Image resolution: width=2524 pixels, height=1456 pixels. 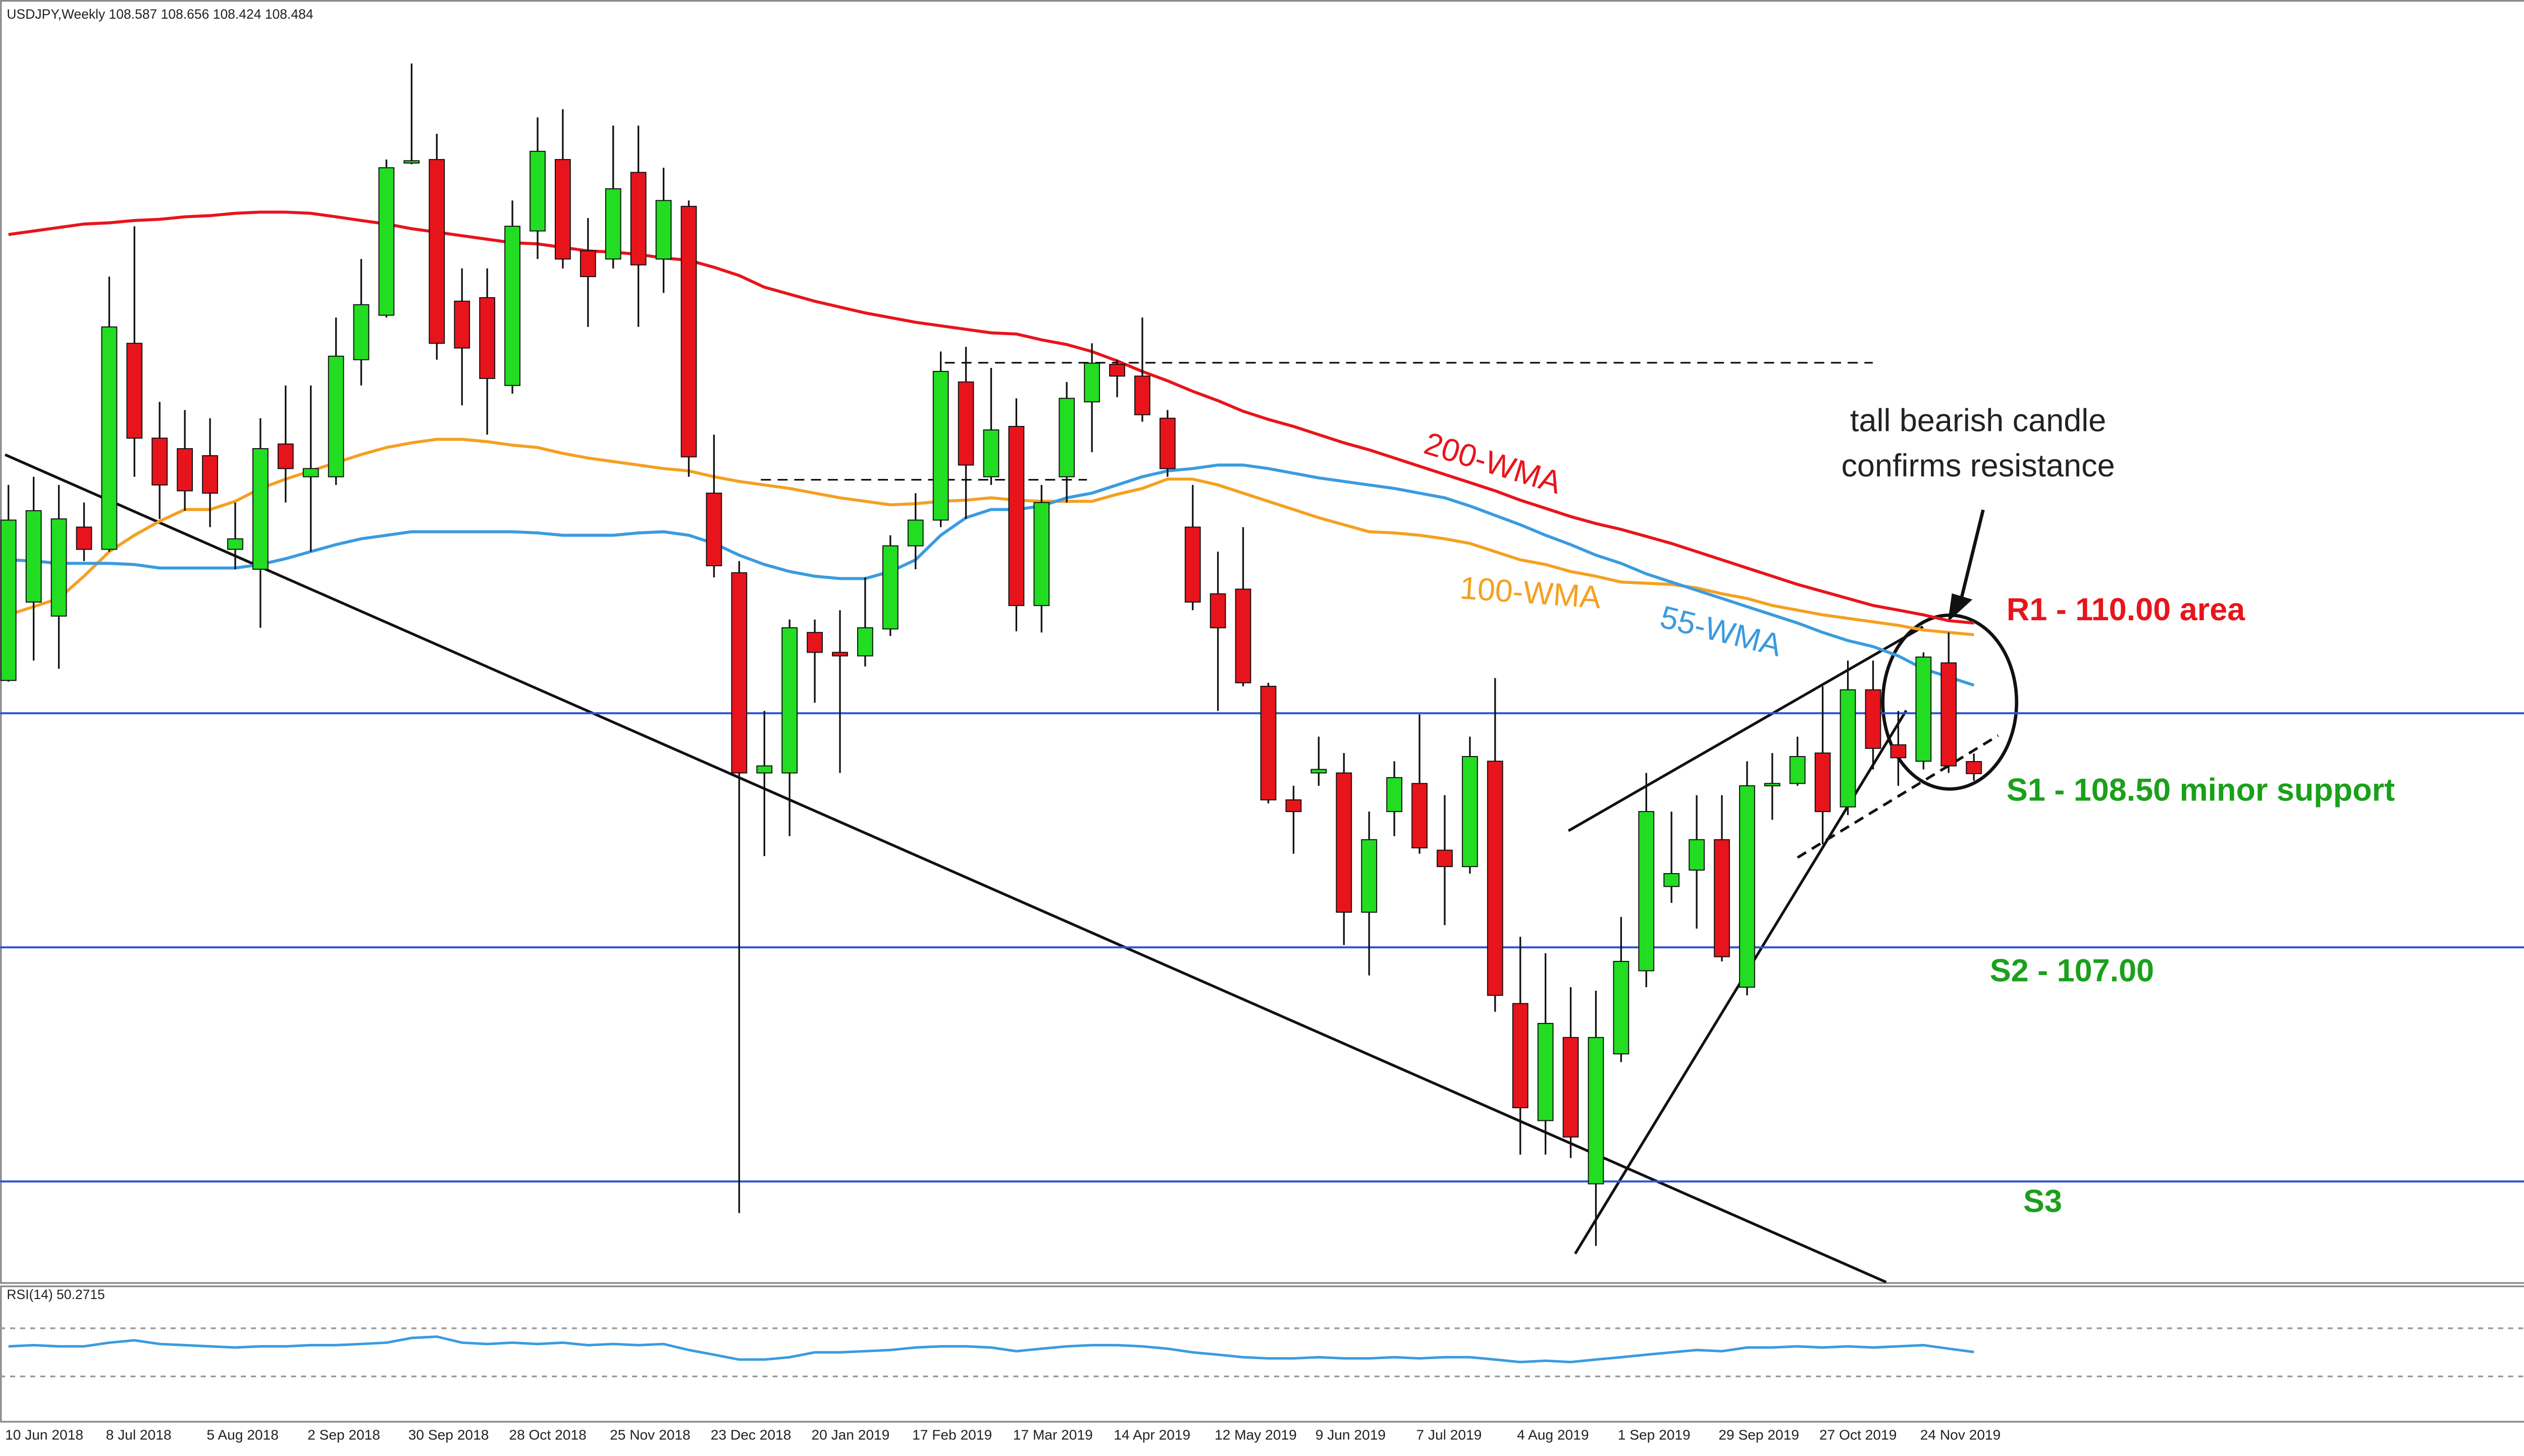 What do you see at coordinates (1858, 1435) in the screenshot?
I see `x-tick-label: 27 Oct 2019` at bounding box center [1858, 1435].